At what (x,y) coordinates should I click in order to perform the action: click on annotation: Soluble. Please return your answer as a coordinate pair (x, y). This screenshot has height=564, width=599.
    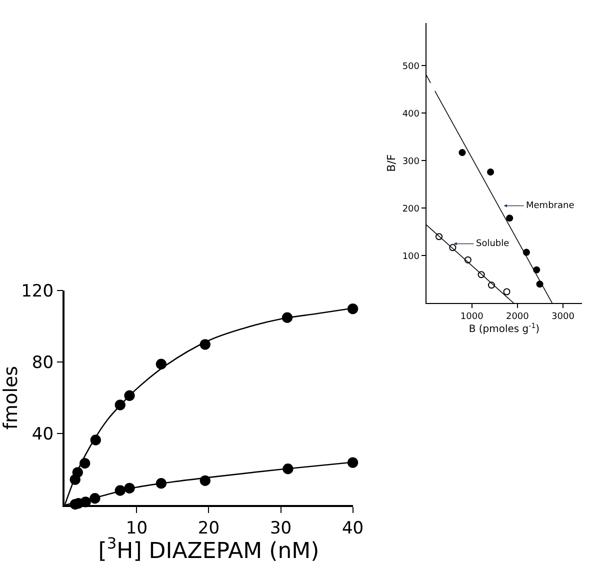
    Looking at the image, I should click on (493, 244).